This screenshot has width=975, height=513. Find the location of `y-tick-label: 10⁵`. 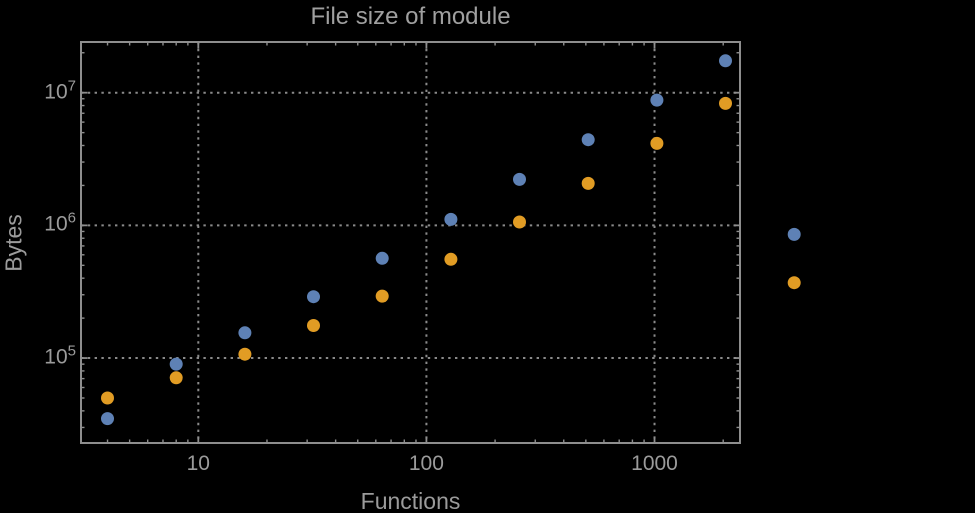

y-tick-label: 10⁵ is located at coordinates (60, 355).